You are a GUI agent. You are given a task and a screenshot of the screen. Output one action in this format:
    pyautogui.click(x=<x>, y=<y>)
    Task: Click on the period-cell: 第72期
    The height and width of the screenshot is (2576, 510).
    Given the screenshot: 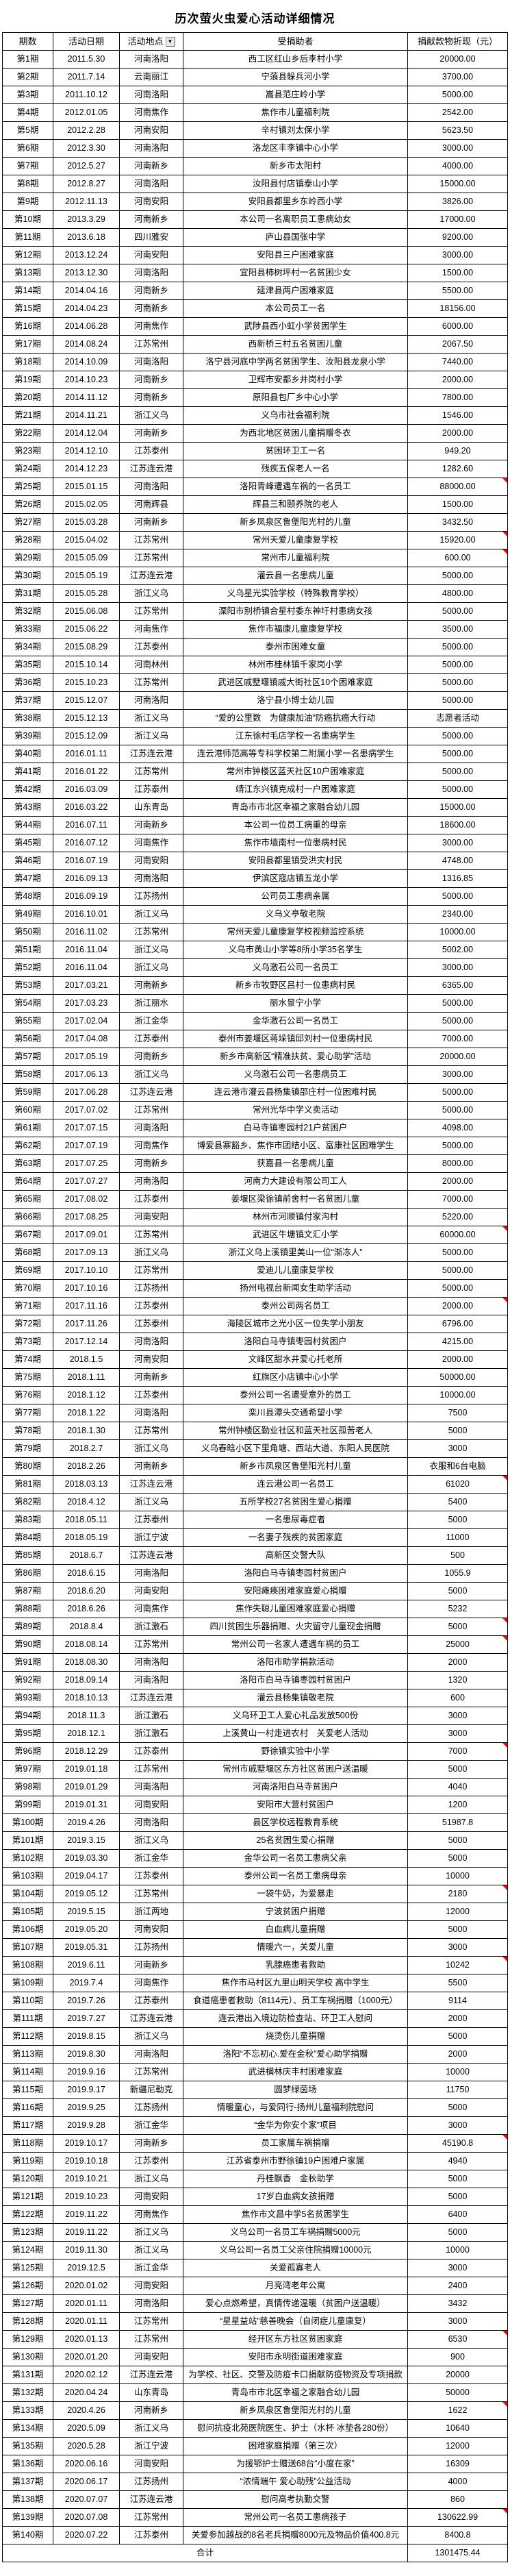 What is the action you would take?
    pyautogui.click(x=27, y=1324)
    